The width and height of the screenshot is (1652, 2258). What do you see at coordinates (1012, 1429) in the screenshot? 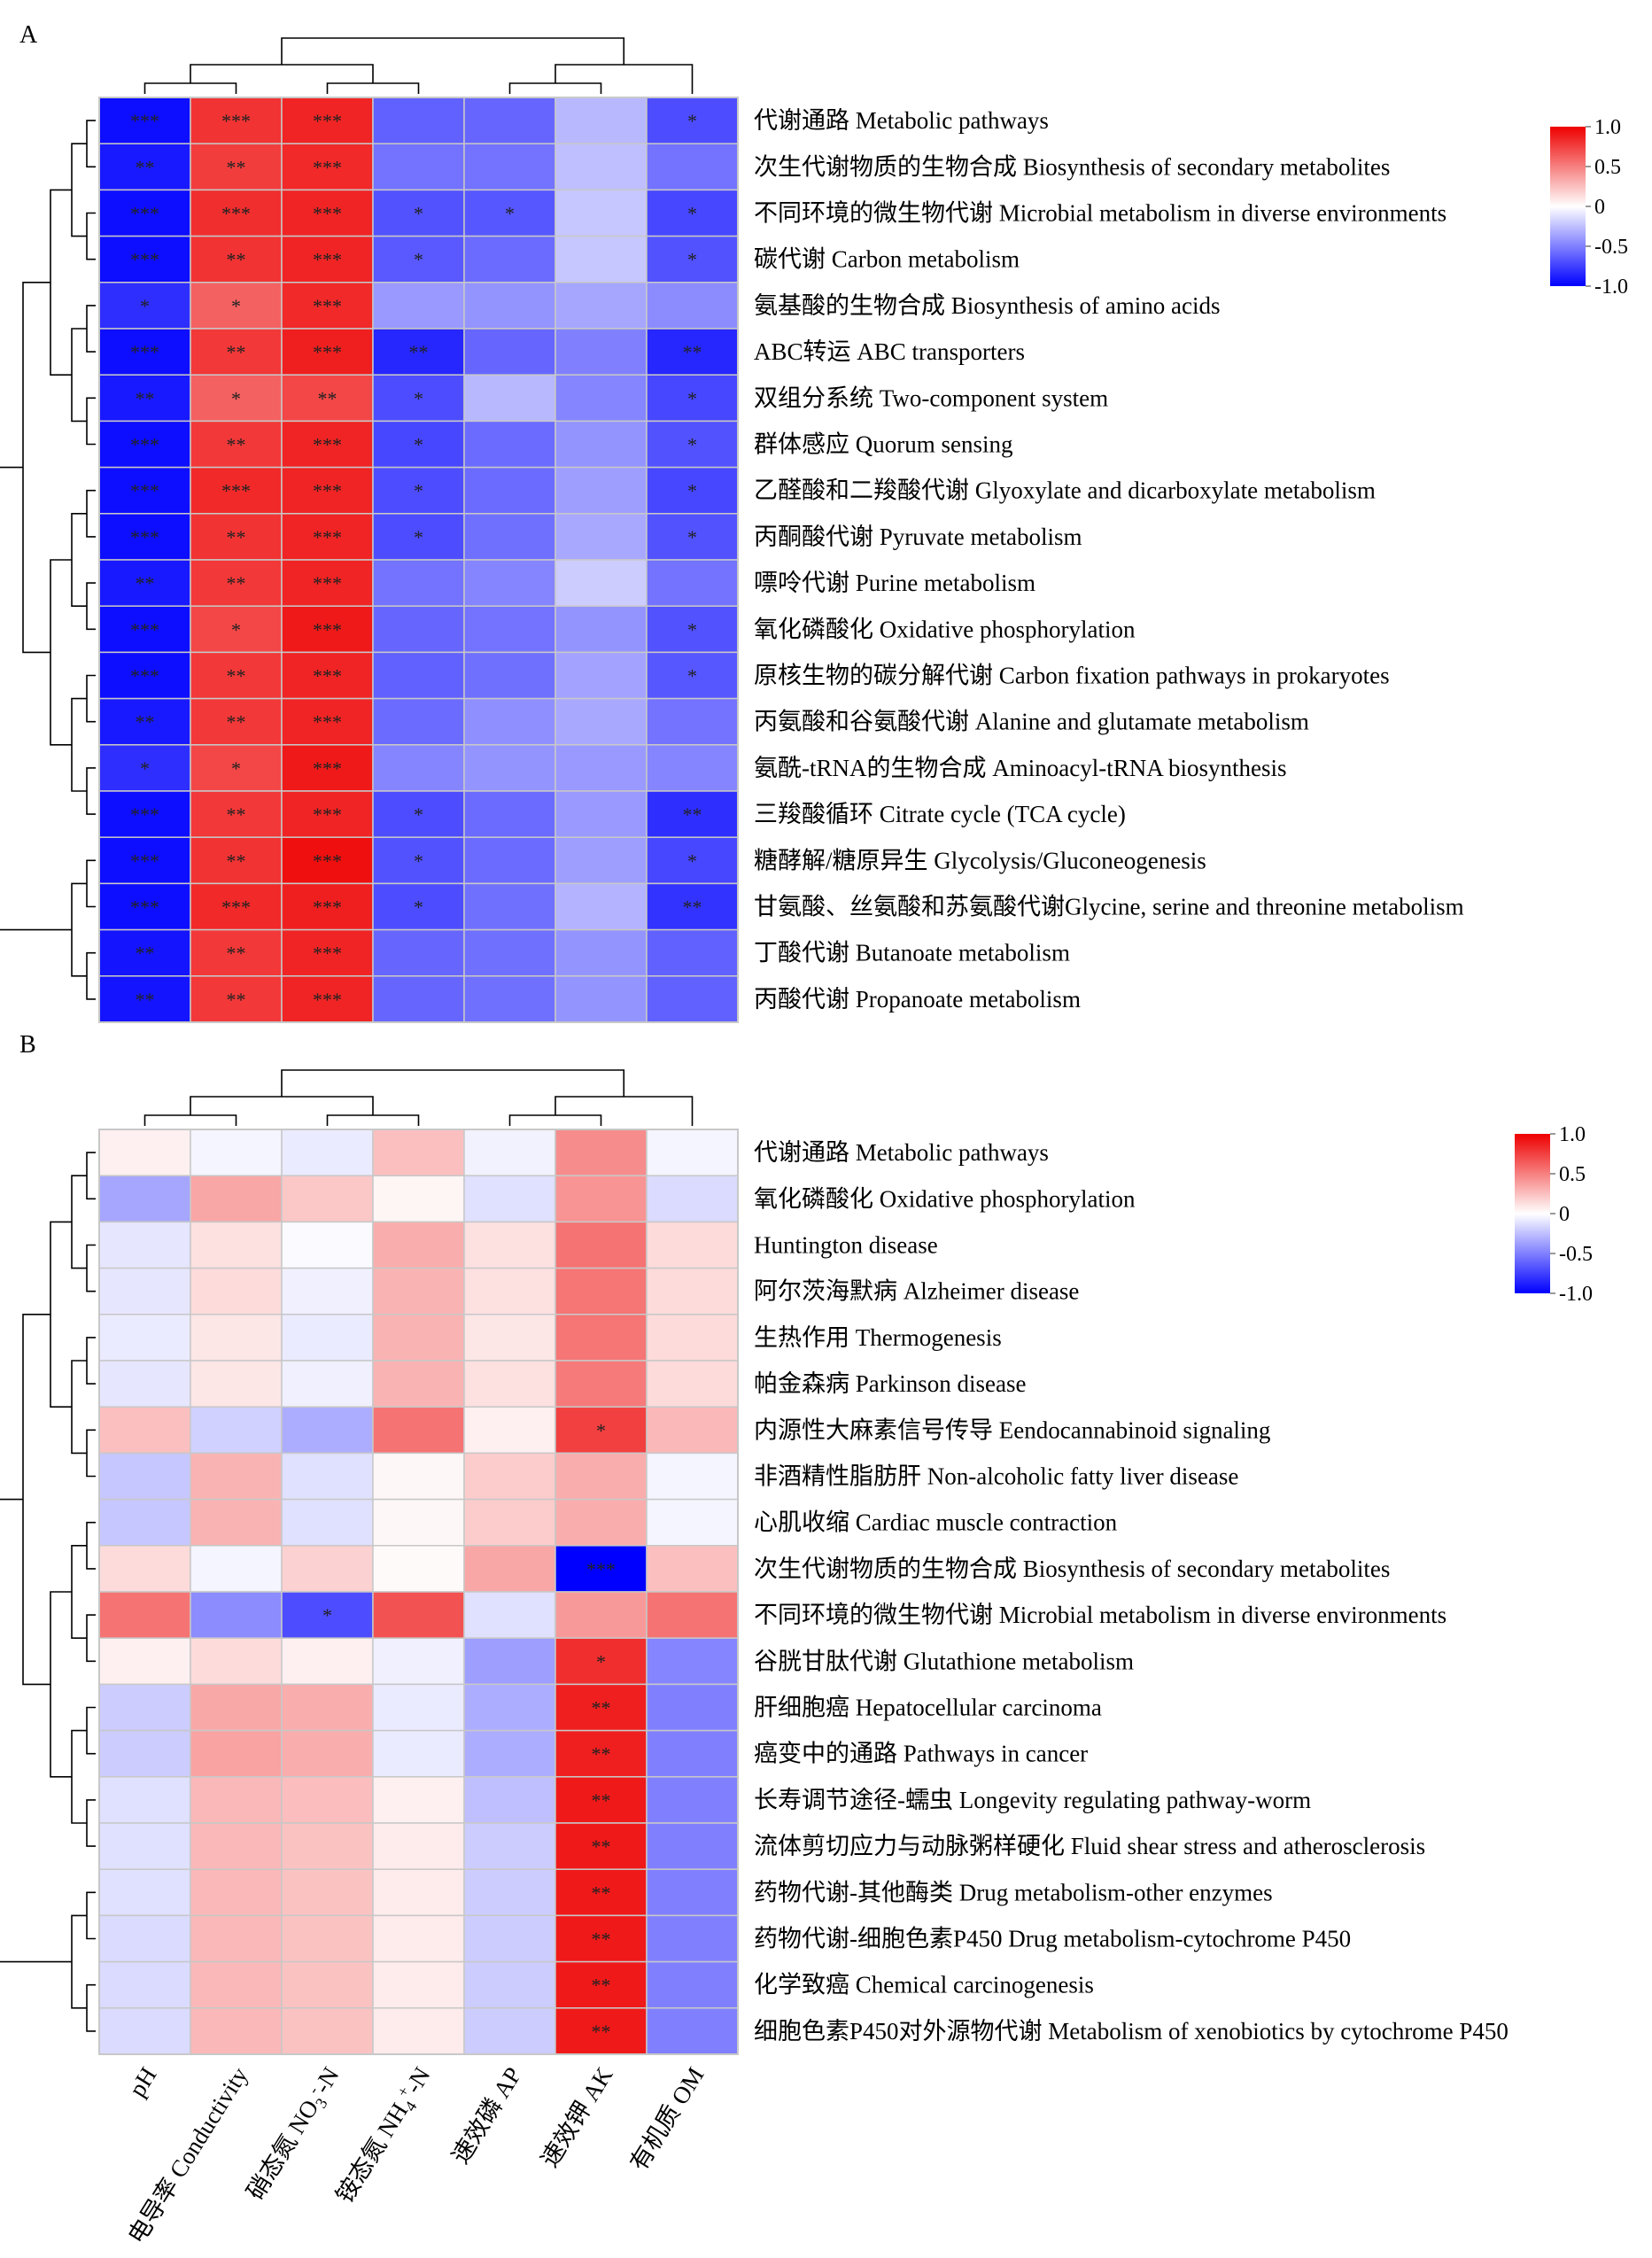
I see `row-label: 内源性大麻素信号传导 Eendocannabinoid signaling` at bounding box center [1012, 1429].